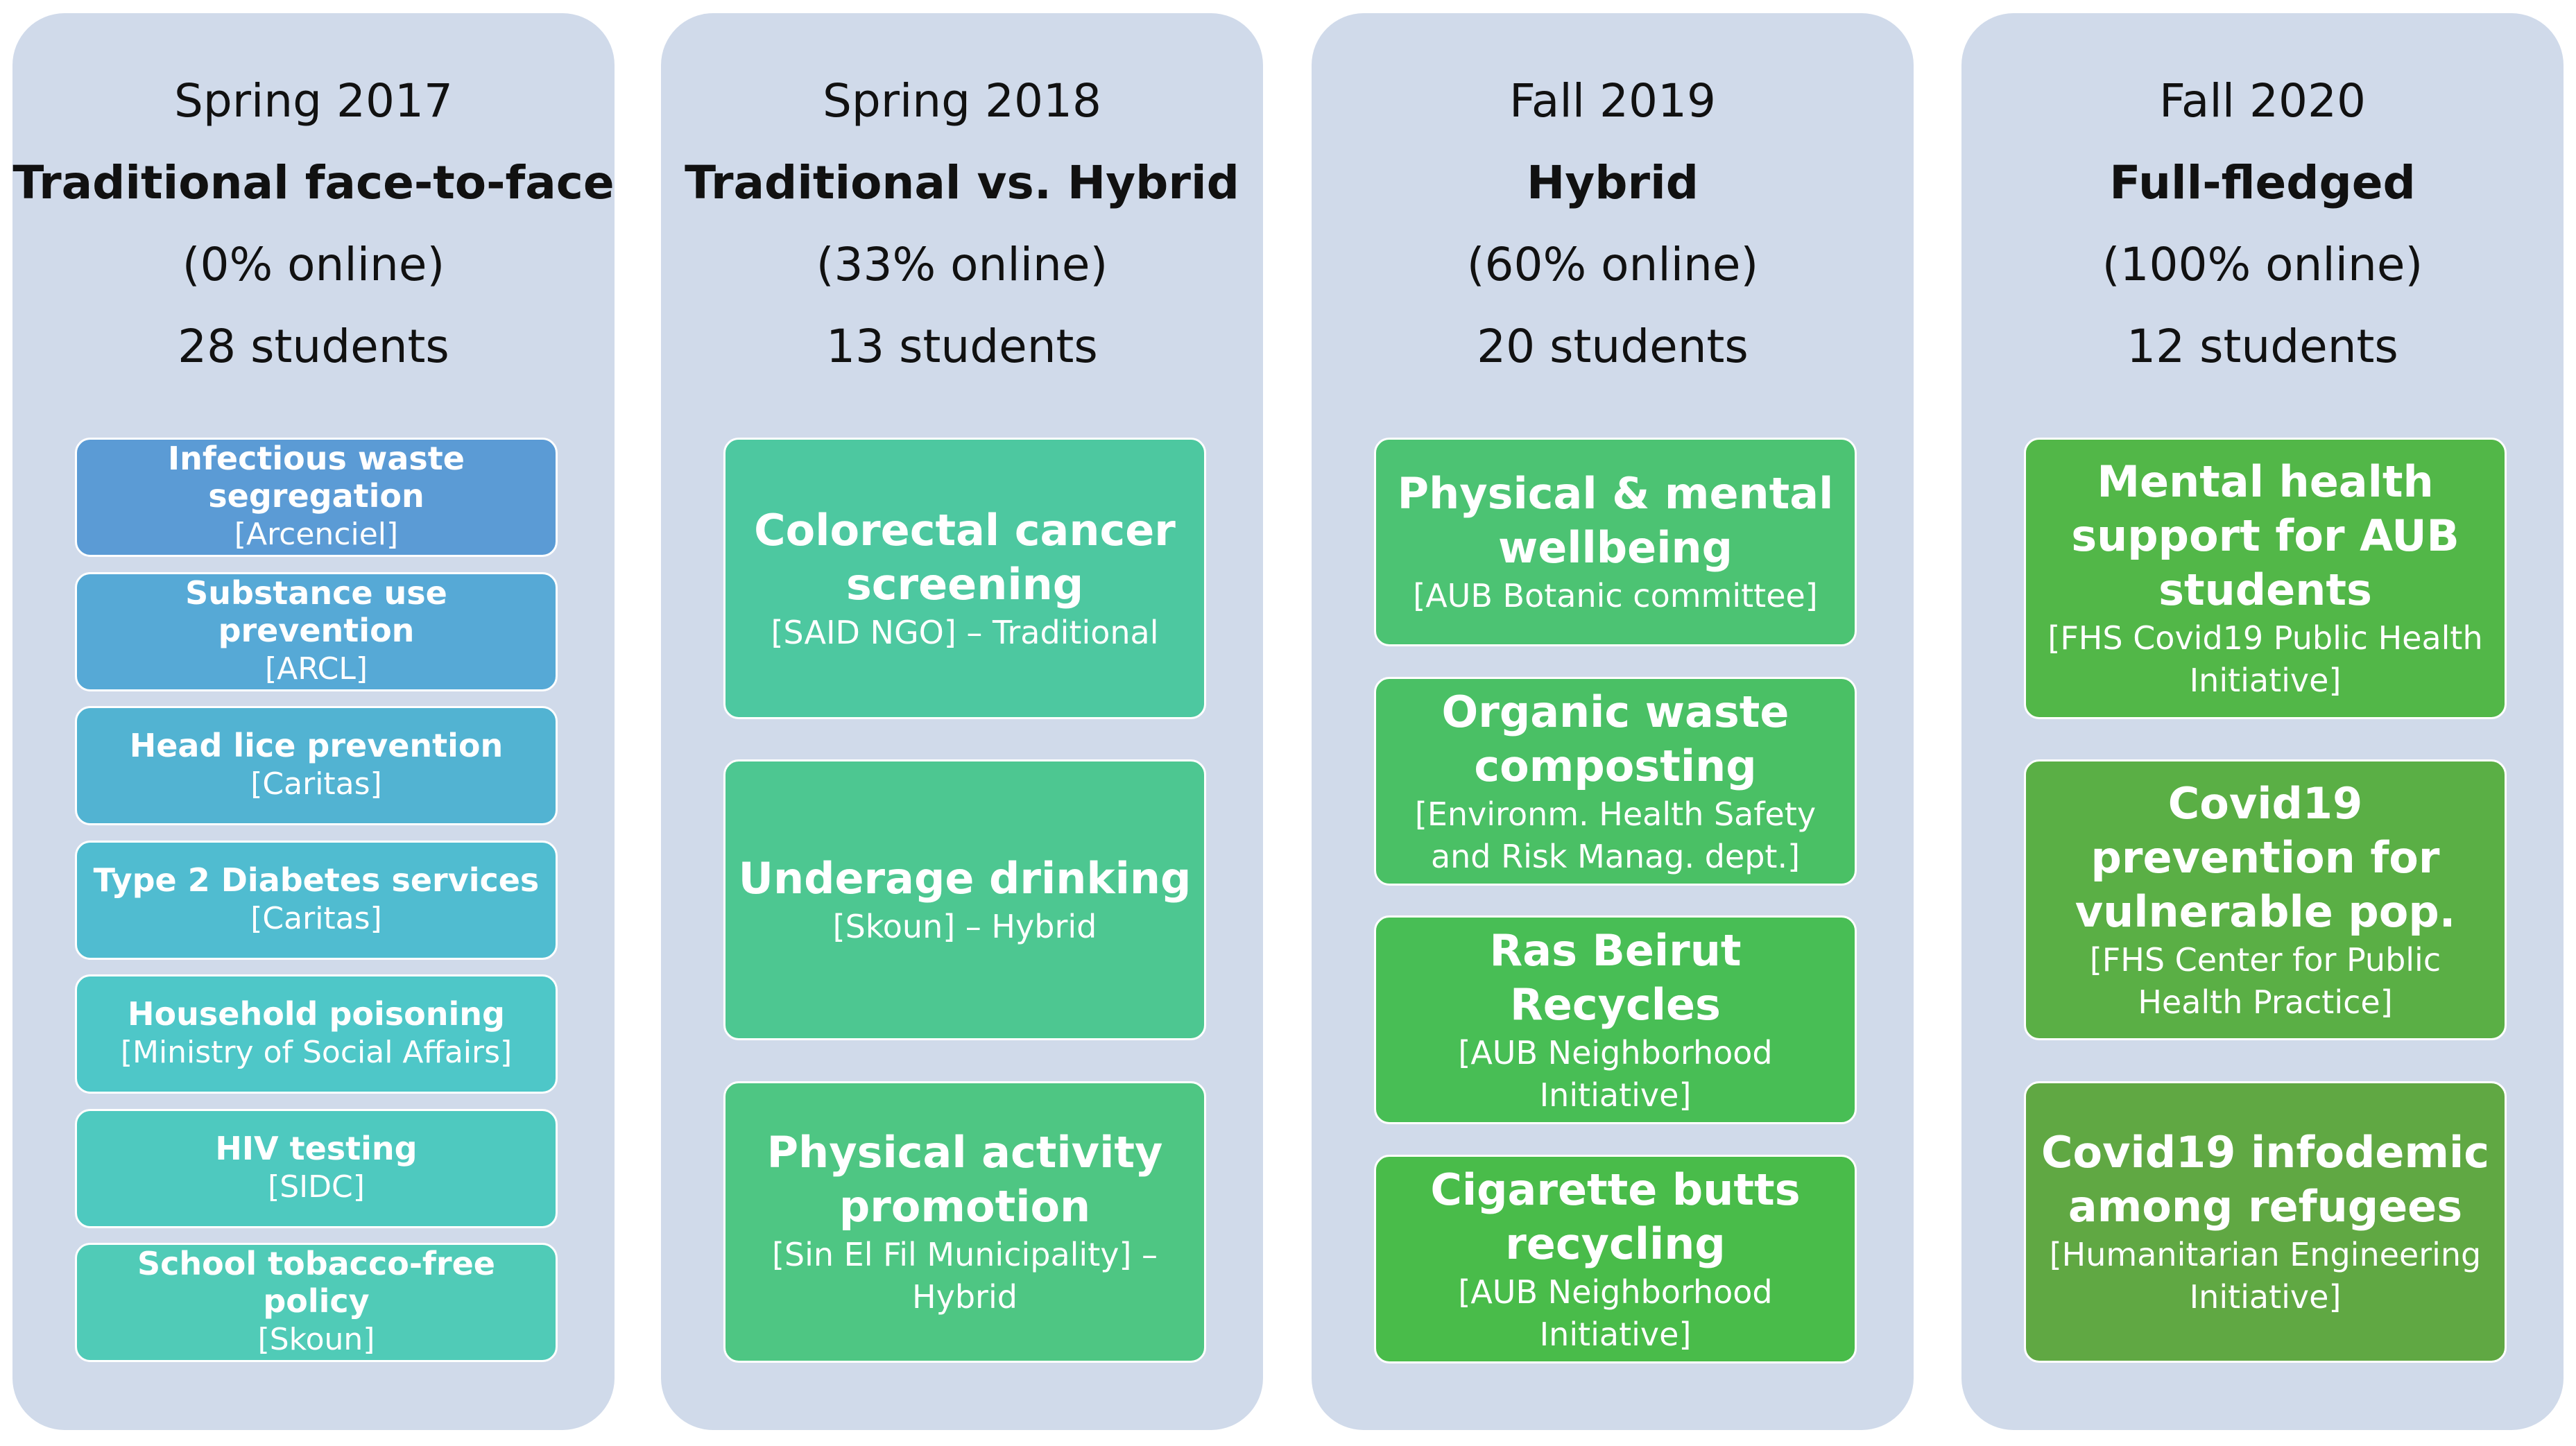 The image size is (2576, 1446). Describe the element at coordinates (2265, 1179) in the screenshot. I see `project-title: Covid19 infodemic among refugees` at that location.